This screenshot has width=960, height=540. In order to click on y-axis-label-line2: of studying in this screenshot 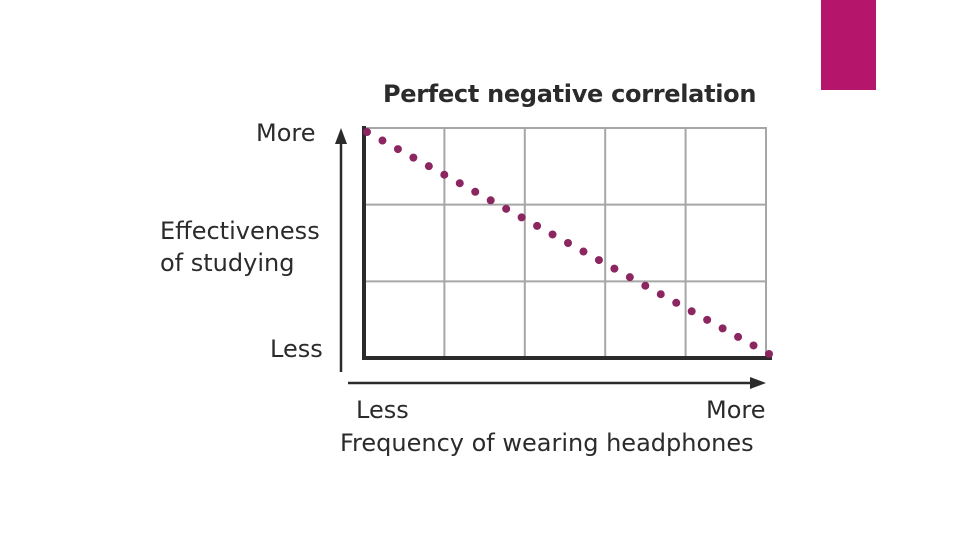, I will do `click(227, 263)`.